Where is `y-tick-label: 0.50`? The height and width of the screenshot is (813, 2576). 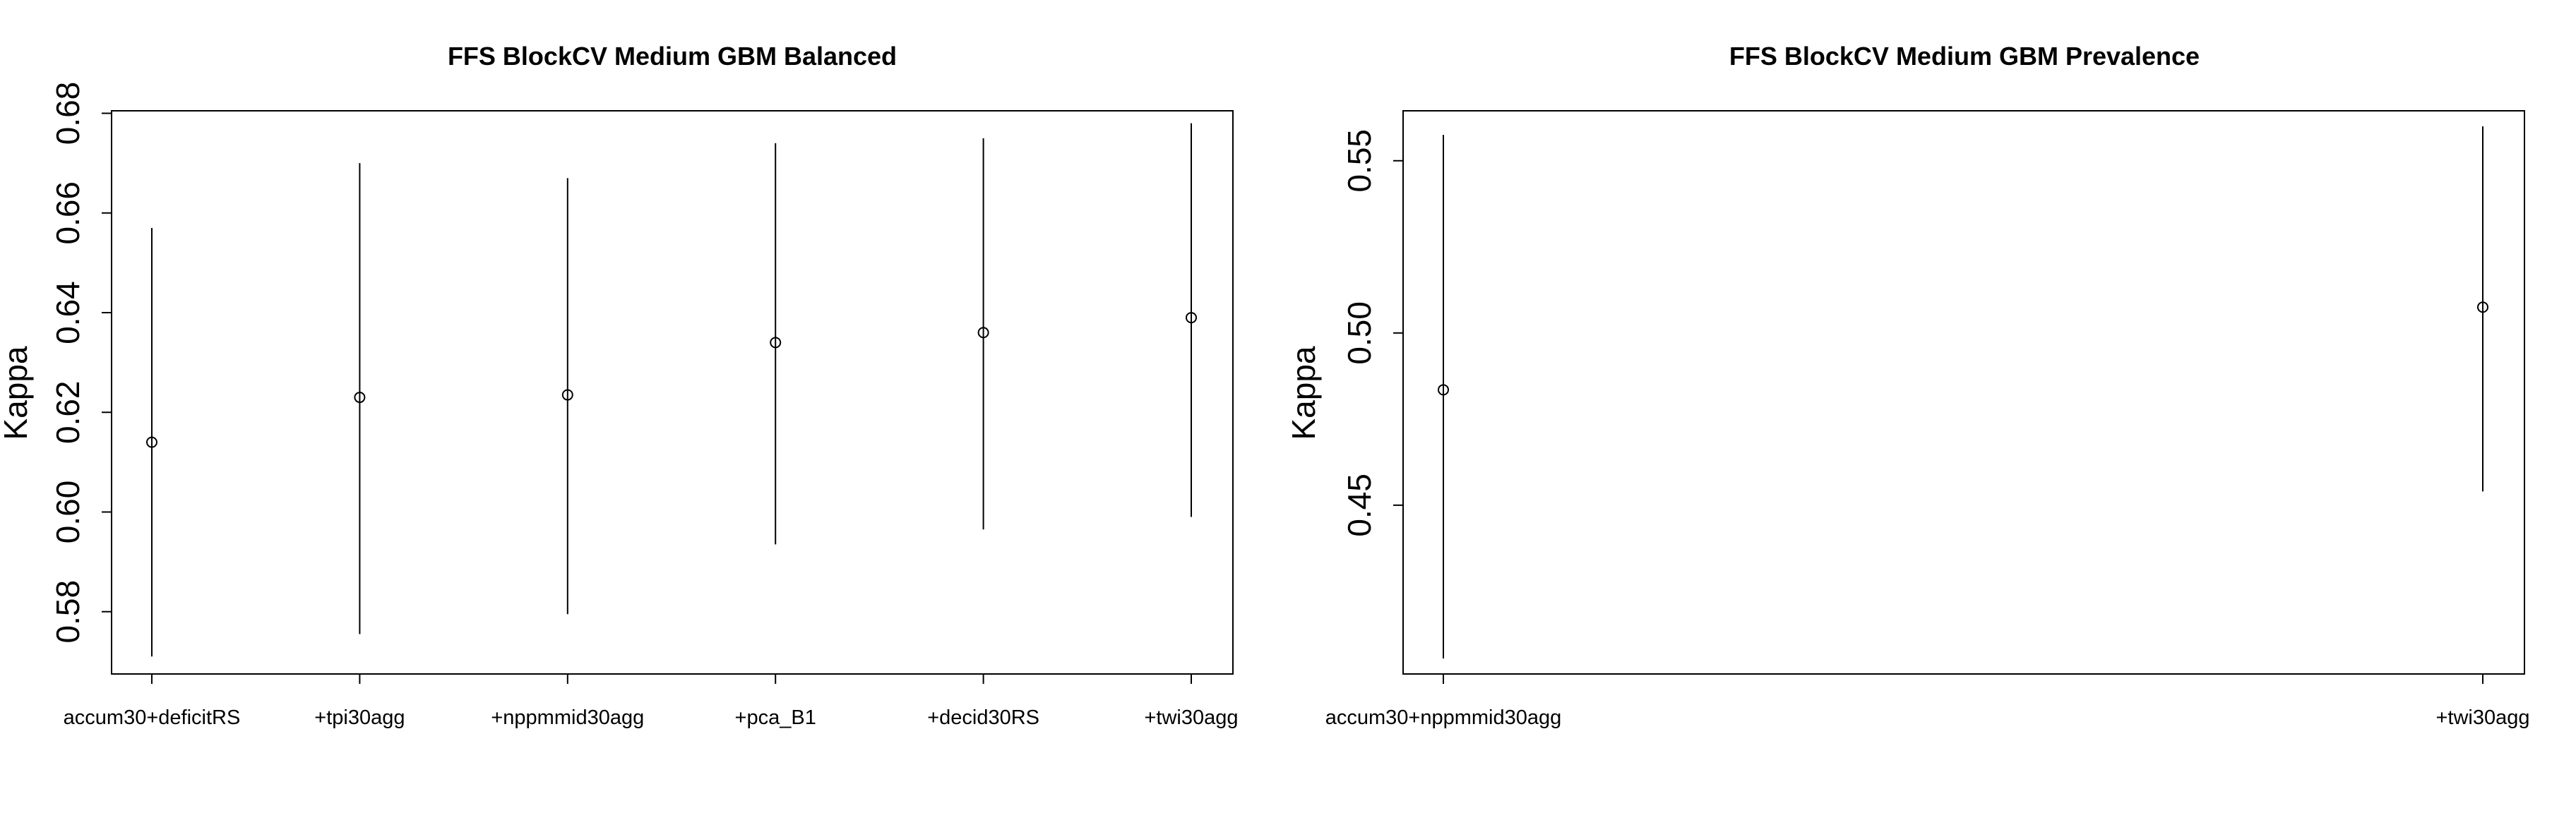 y-tick-label: 0.50 is located at coordinates (1359, 333).